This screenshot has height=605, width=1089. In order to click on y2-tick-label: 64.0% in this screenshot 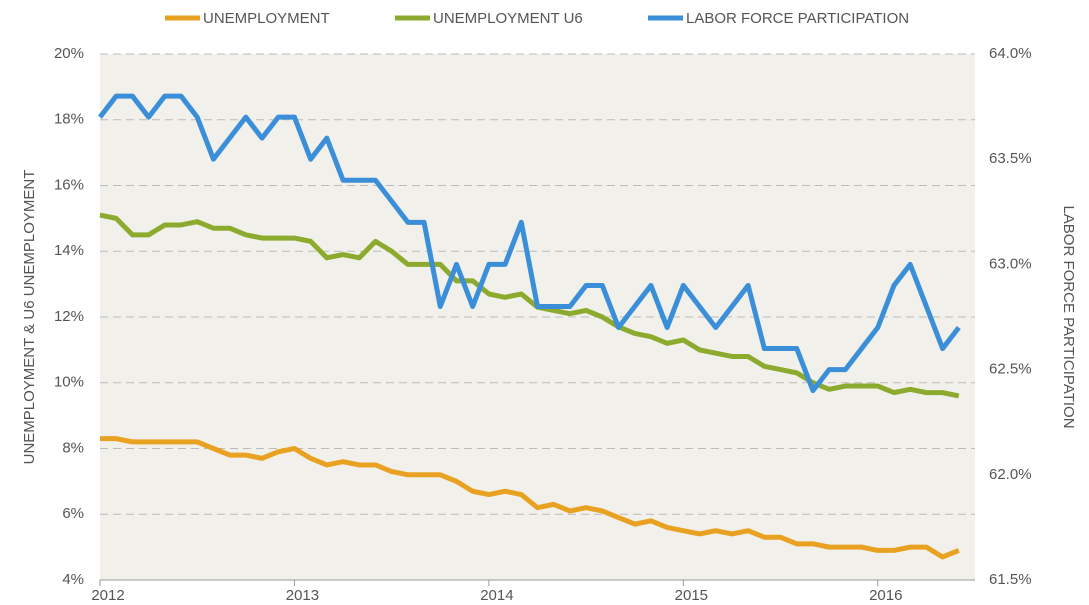, I will do `click(1010, 53)`.